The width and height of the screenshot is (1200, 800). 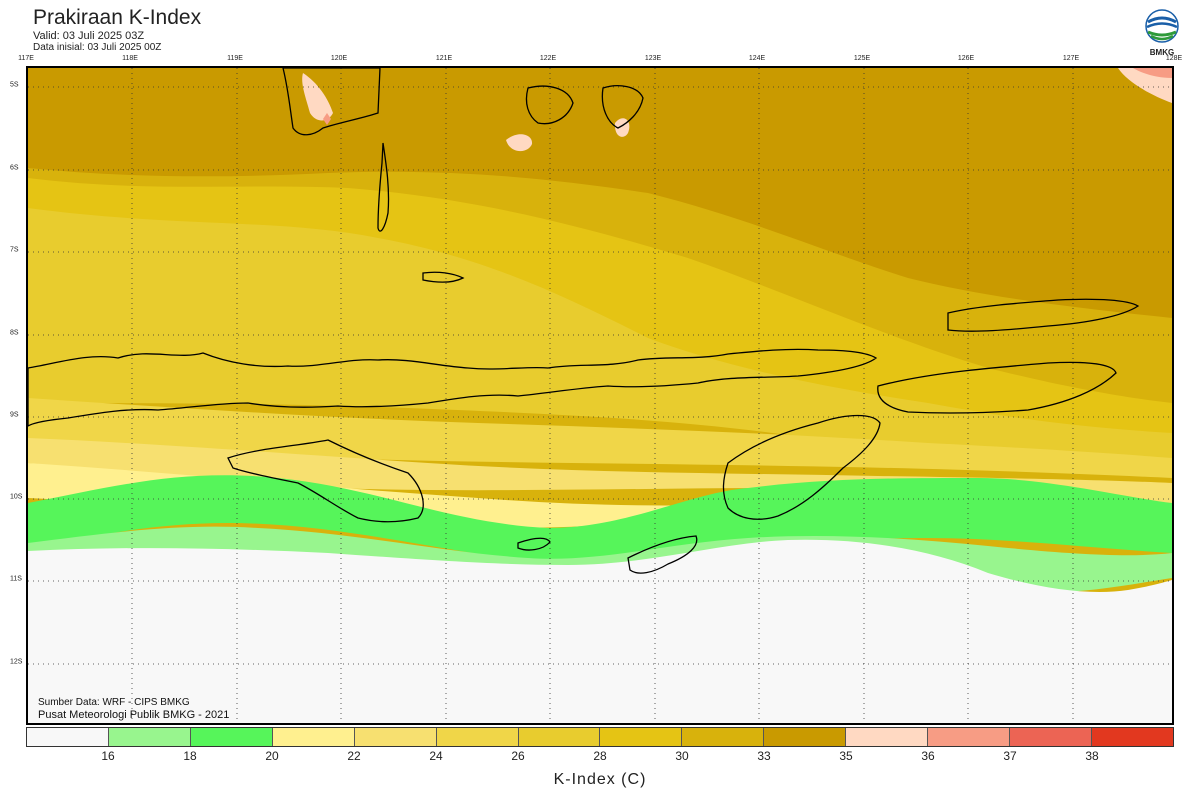 What do you see at coordinates (16, 579) in the screenshot?
I see `lat-label: 11S` at bounding box center [16, 579].